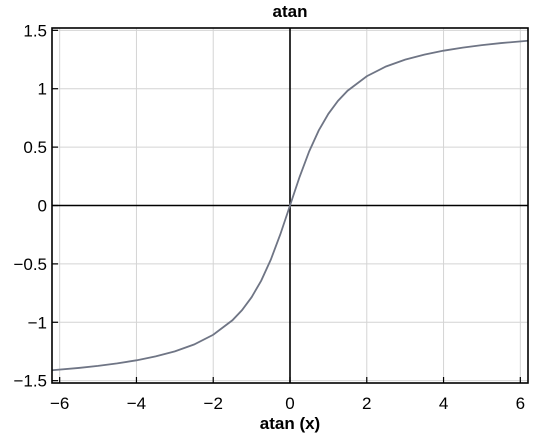 The image size is (535, 436). I want to click on x-tick-label: −2, so click(213, 403).